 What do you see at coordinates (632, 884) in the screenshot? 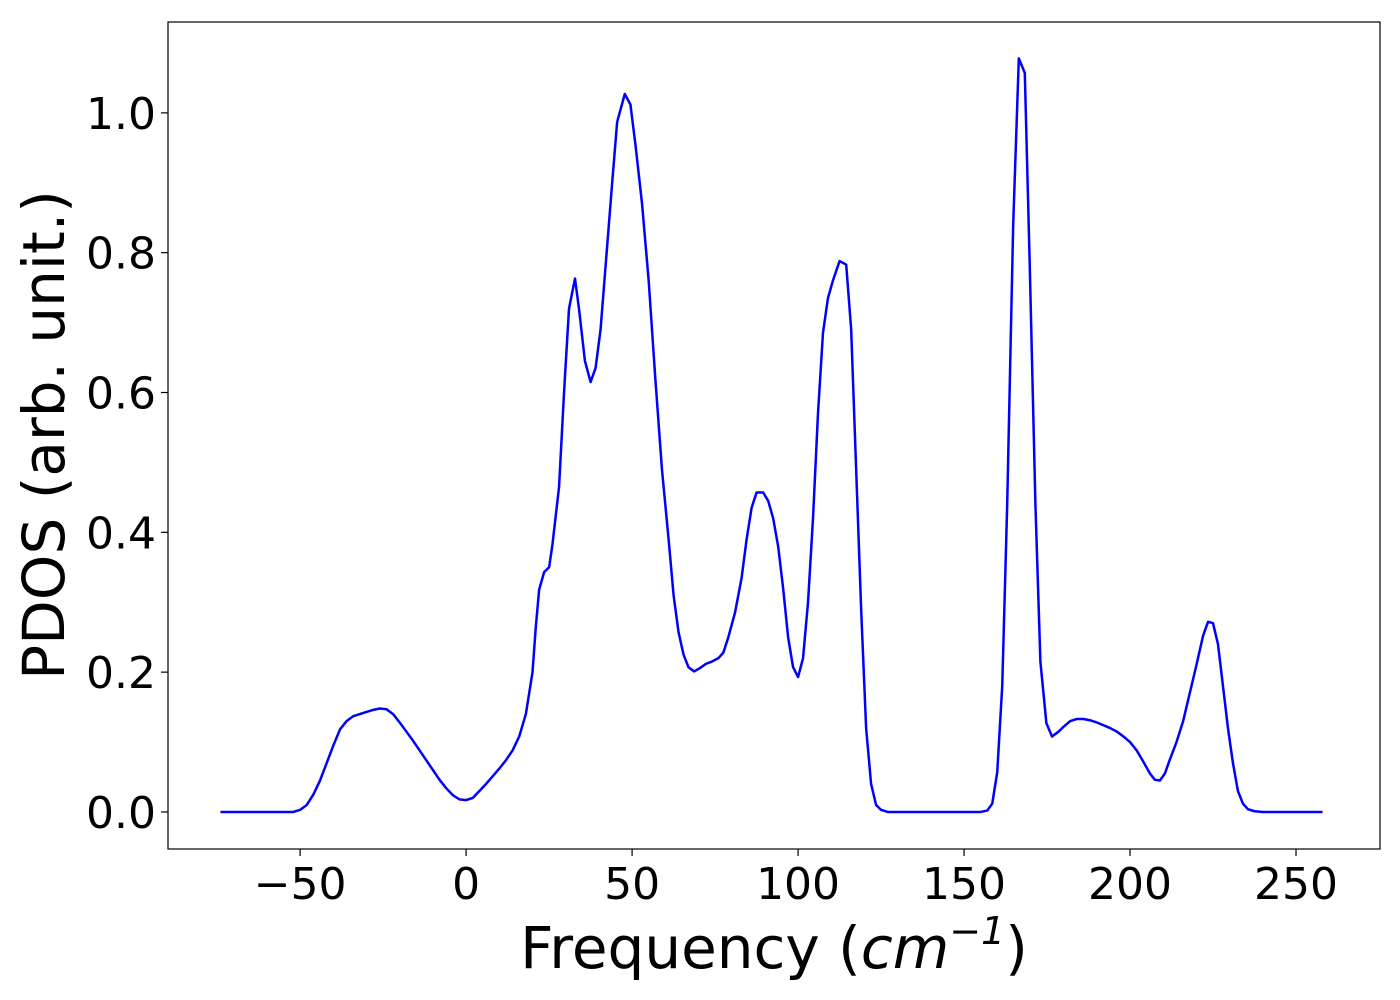
I see `x-tick-label: 50` at bounding box center [632, 884].